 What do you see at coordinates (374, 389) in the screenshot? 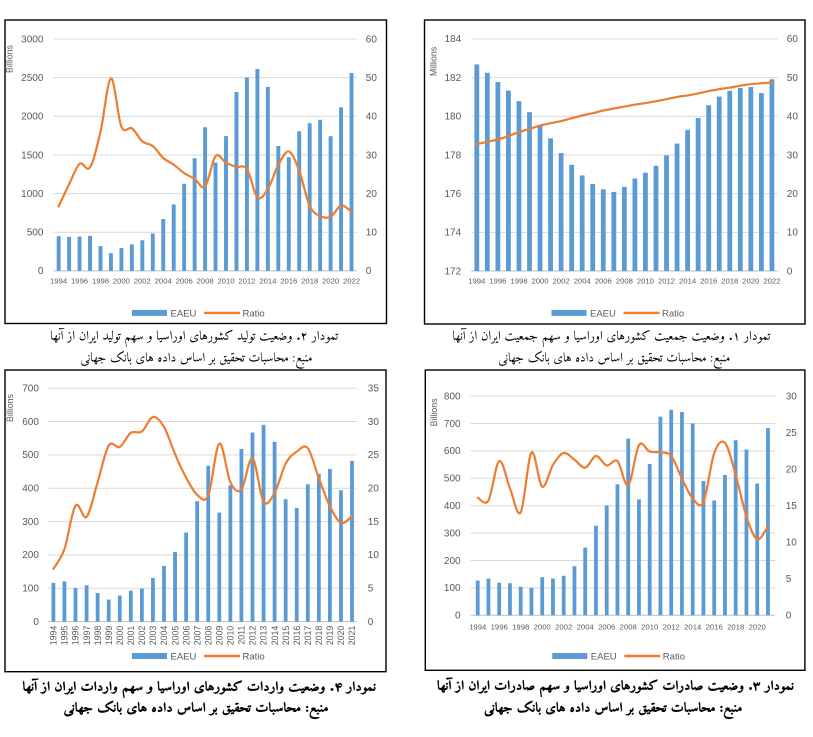
I see `svg-text: 35` at bounding box center [374, 389].